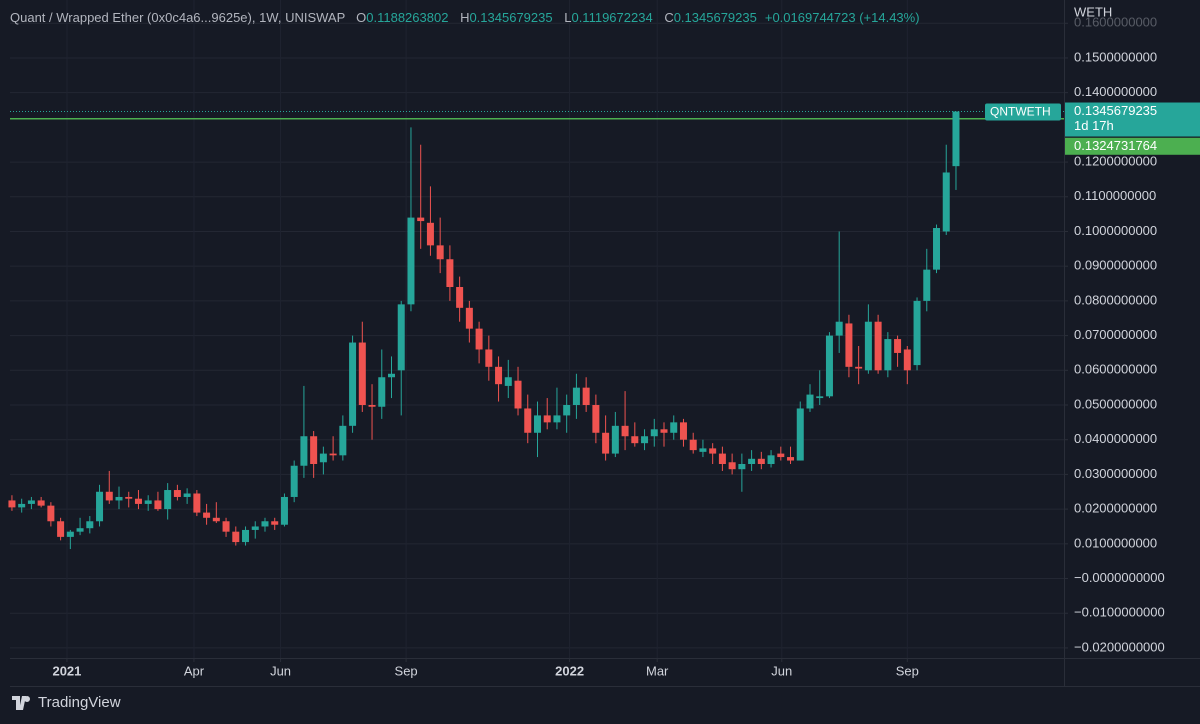 This screenshot has width=1200, height=724. What do you see at coordinates (407, 17) in the screenshot?
I see `ohlc-value: 0.1188263802` at bounding box center [407, 17].